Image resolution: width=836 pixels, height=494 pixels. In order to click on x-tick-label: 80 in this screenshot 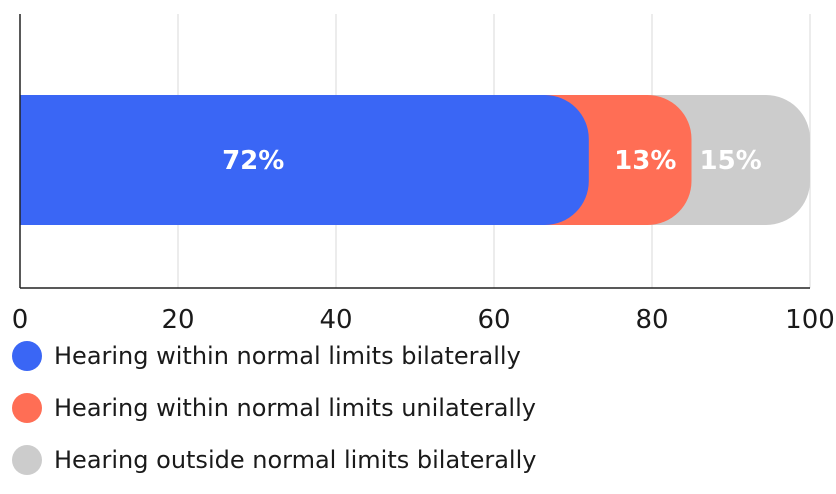, I will do `click(651, 320)`.